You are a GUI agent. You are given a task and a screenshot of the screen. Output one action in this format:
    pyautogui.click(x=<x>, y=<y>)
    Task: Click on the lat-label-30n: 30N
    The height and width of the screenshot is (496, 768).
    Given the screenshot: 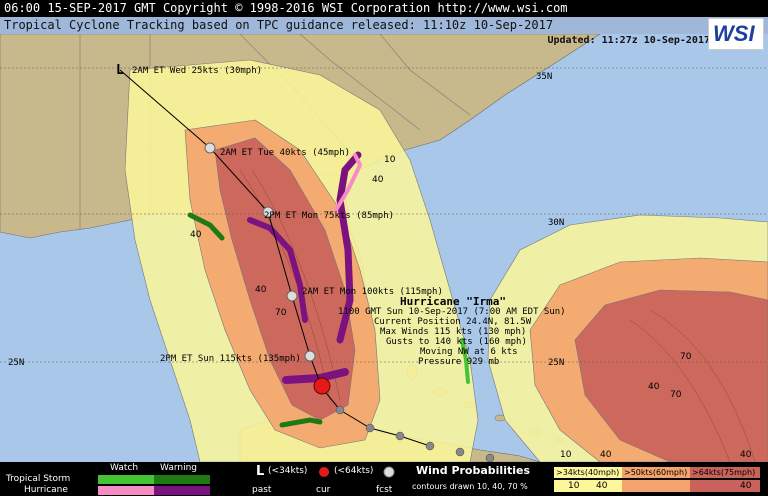 What is the action you would take?
    pyautogui.click(x=556, y=223)
    